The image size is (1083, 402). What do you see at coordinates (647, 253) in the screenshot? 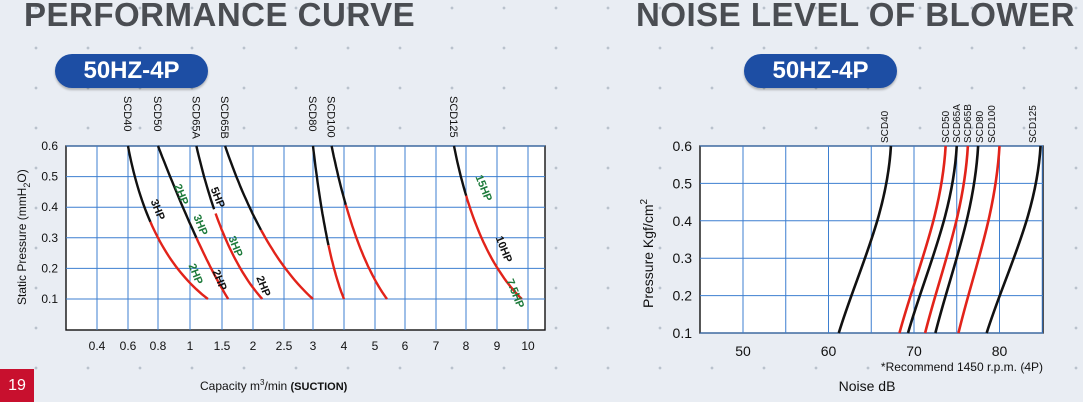
I see `y-axis-label: Pressure Kgf/cm2` at bounding box center [647, 253].